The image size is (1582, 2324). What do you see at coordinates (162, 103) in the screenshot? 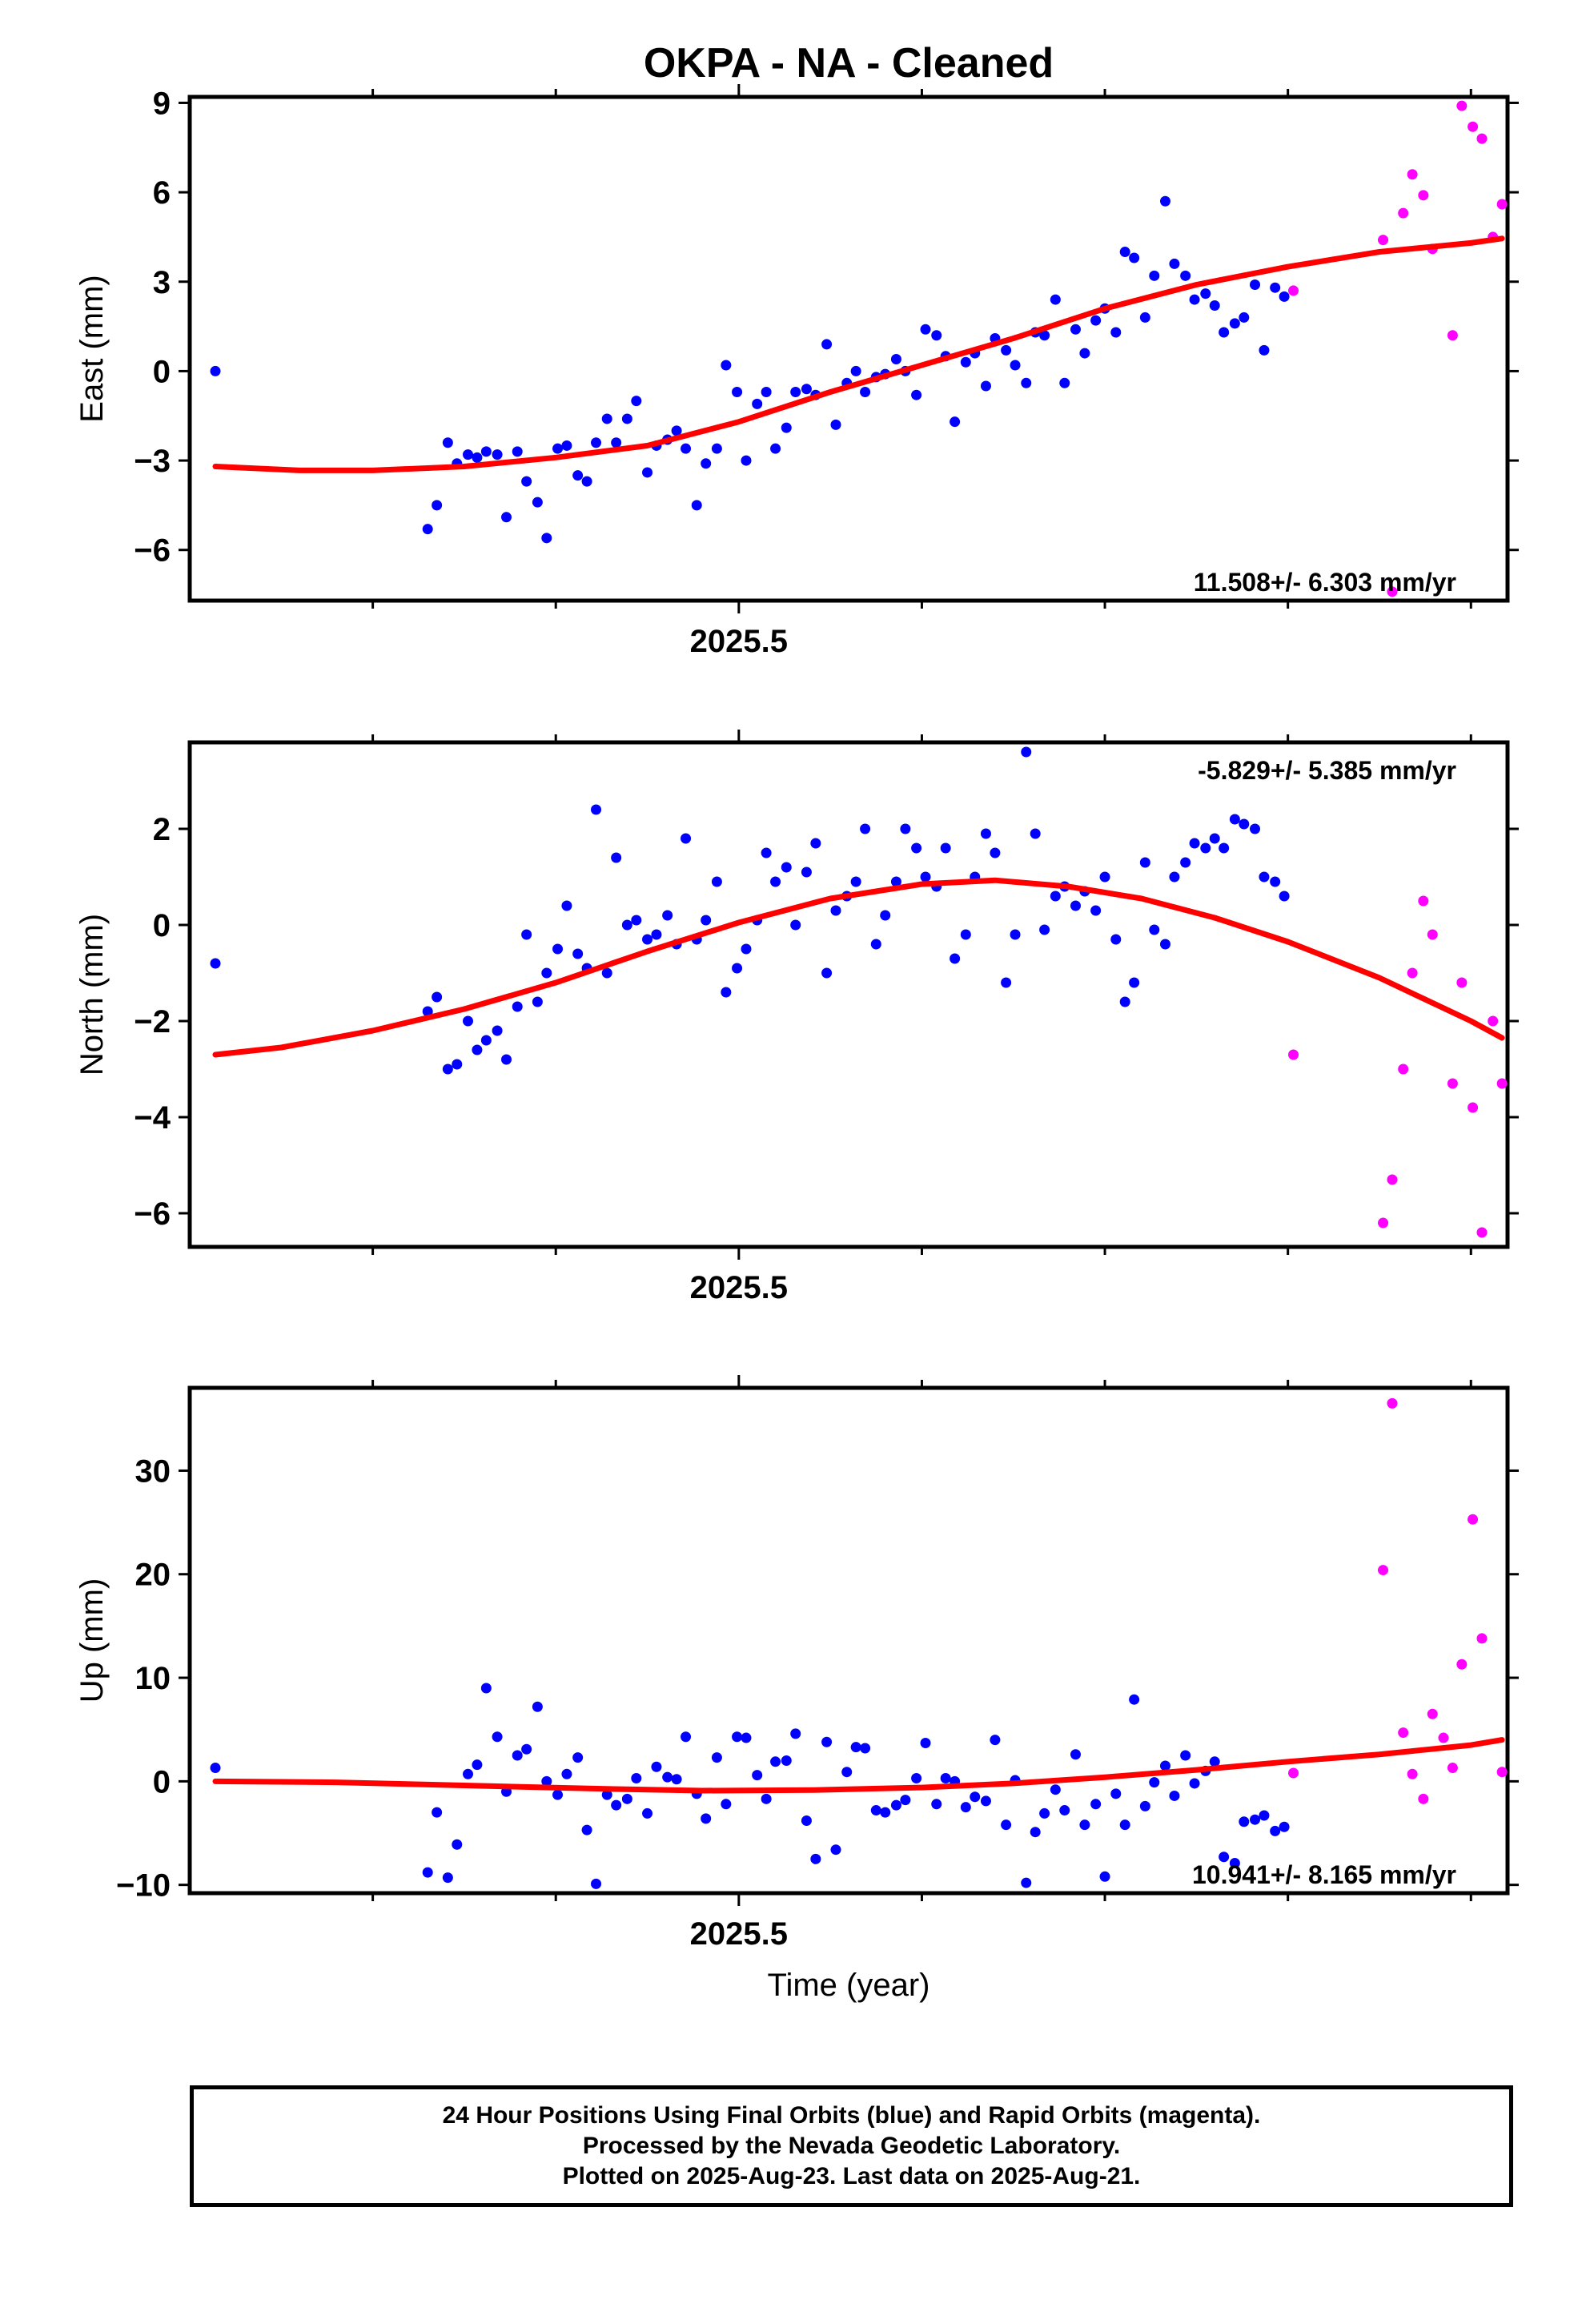
I see `east-ytick-label: 9` at bounding box center [162, 103].